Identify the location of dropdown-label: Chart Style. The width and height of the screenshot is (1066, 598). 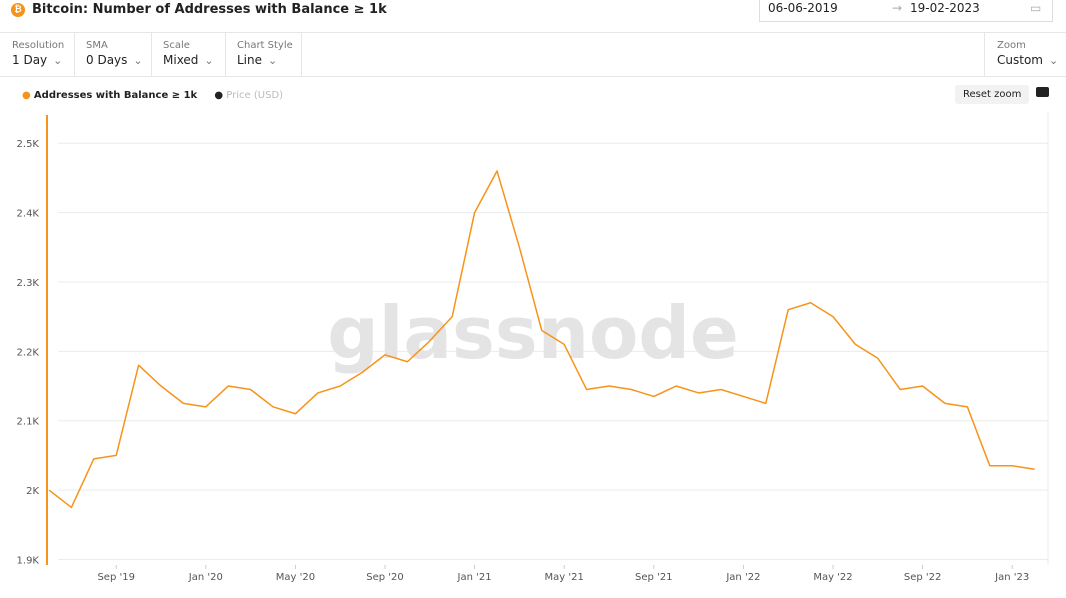
(265, 45).